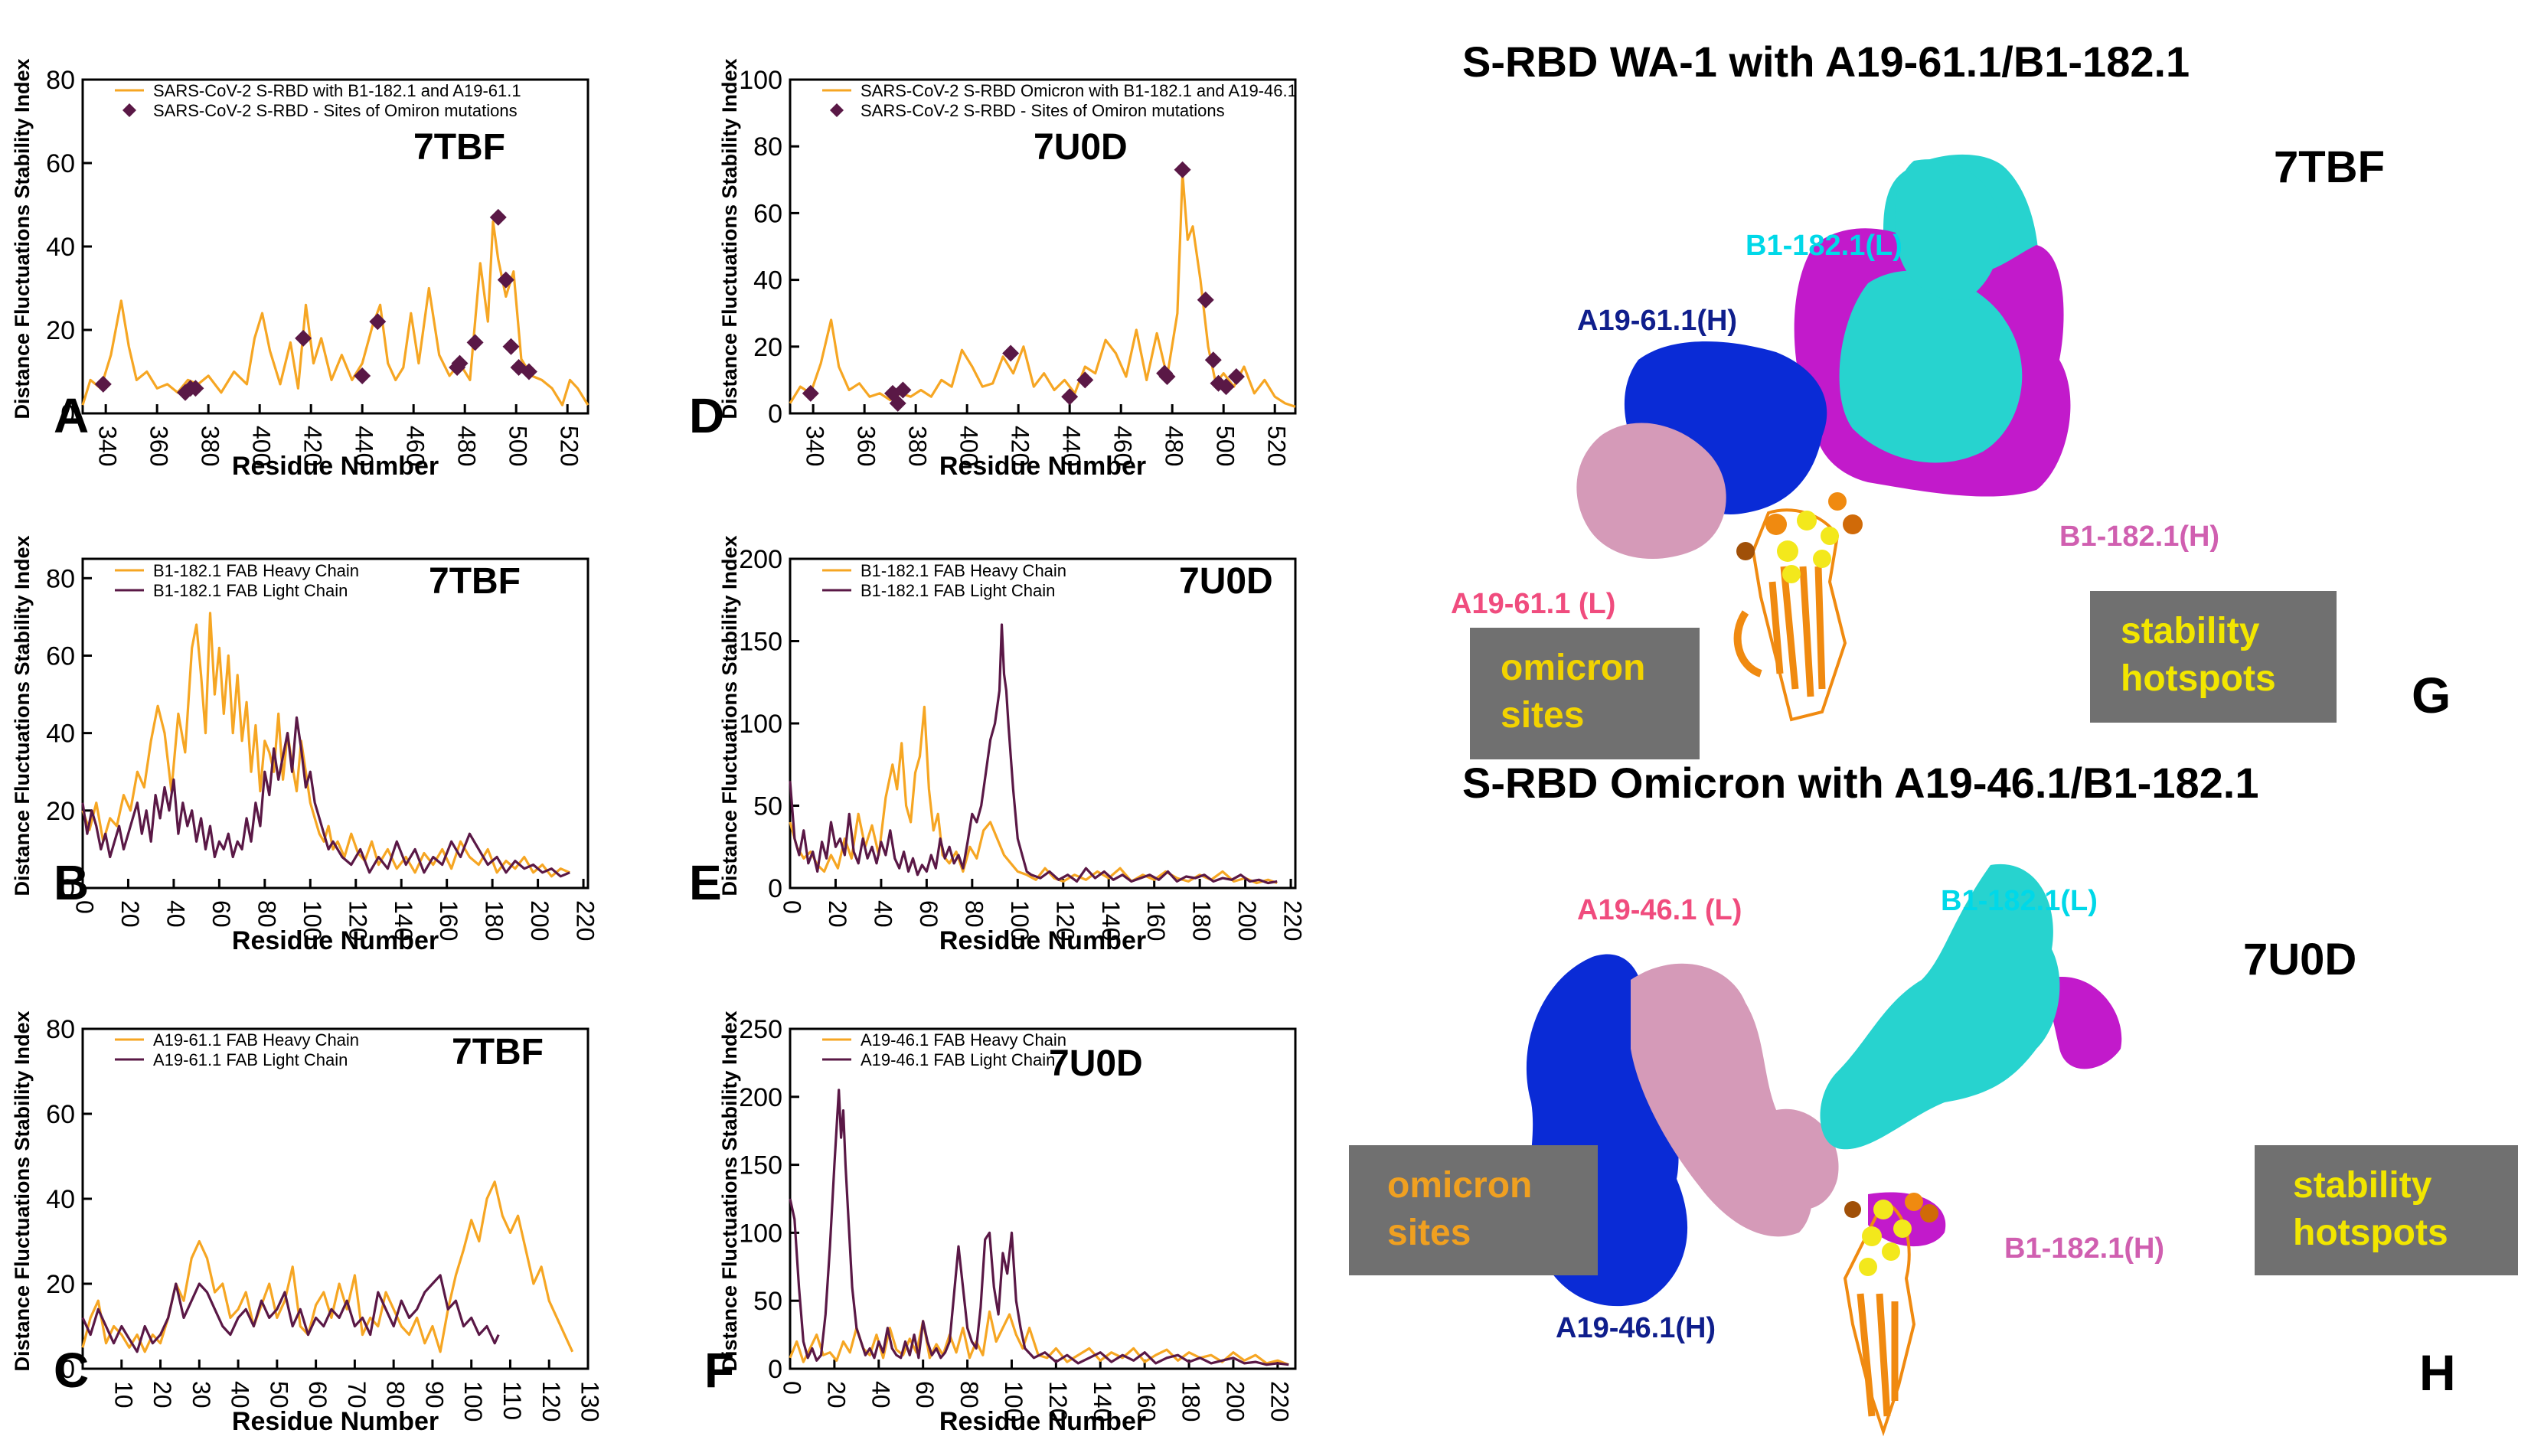  What do you see at coordinates (1722, 1100) in the screenshot?
I see `h-a19-light-surface` at bounding box center [1722, 1100].